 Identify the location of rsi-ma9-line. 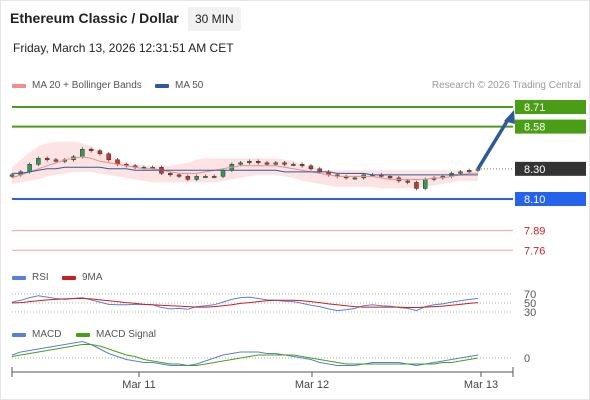
(245, 303).